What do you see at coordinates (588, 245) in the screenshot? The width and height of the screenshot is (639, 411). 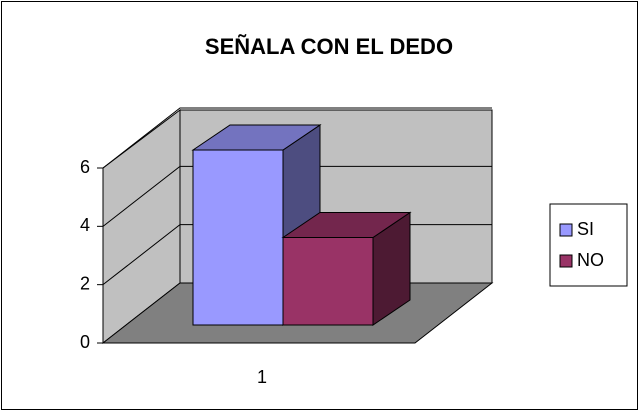 I see `legend-box` at bounding box center [588, 245].